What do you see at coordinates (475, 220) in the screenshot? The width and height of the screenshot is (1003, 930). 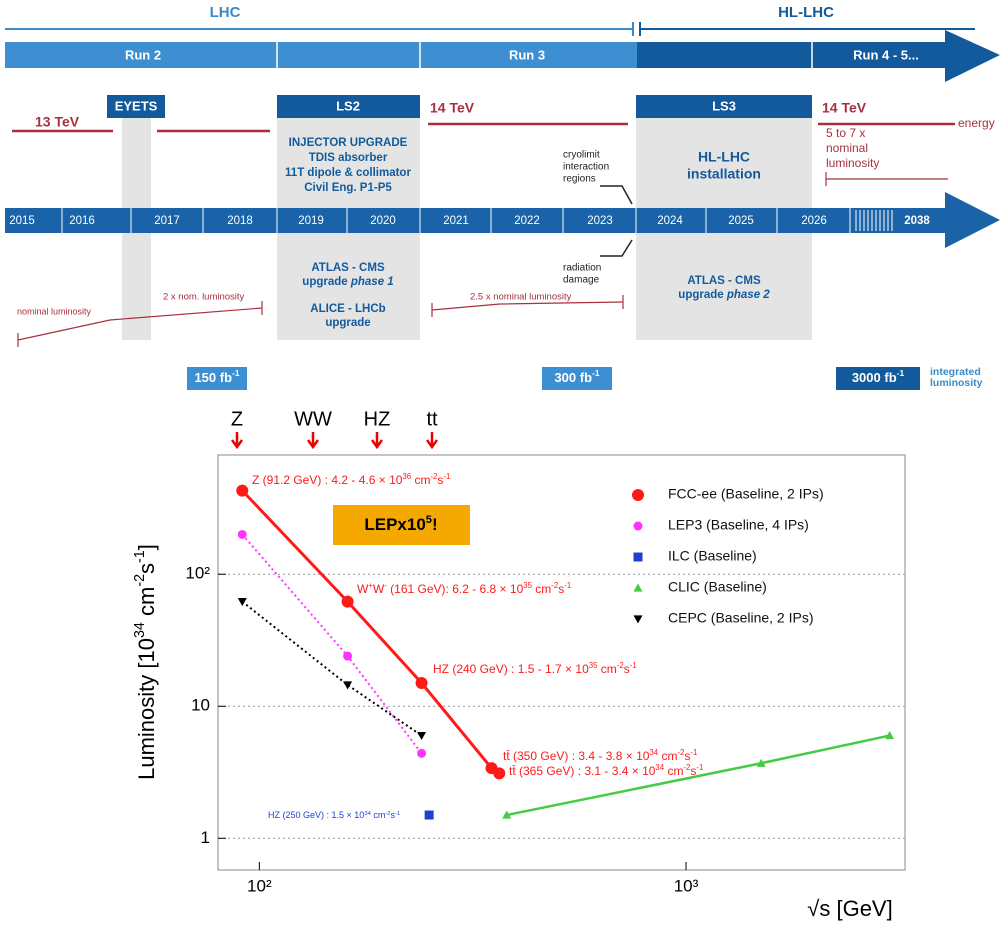 I see `year-bar` at bounding box center [475, 220].